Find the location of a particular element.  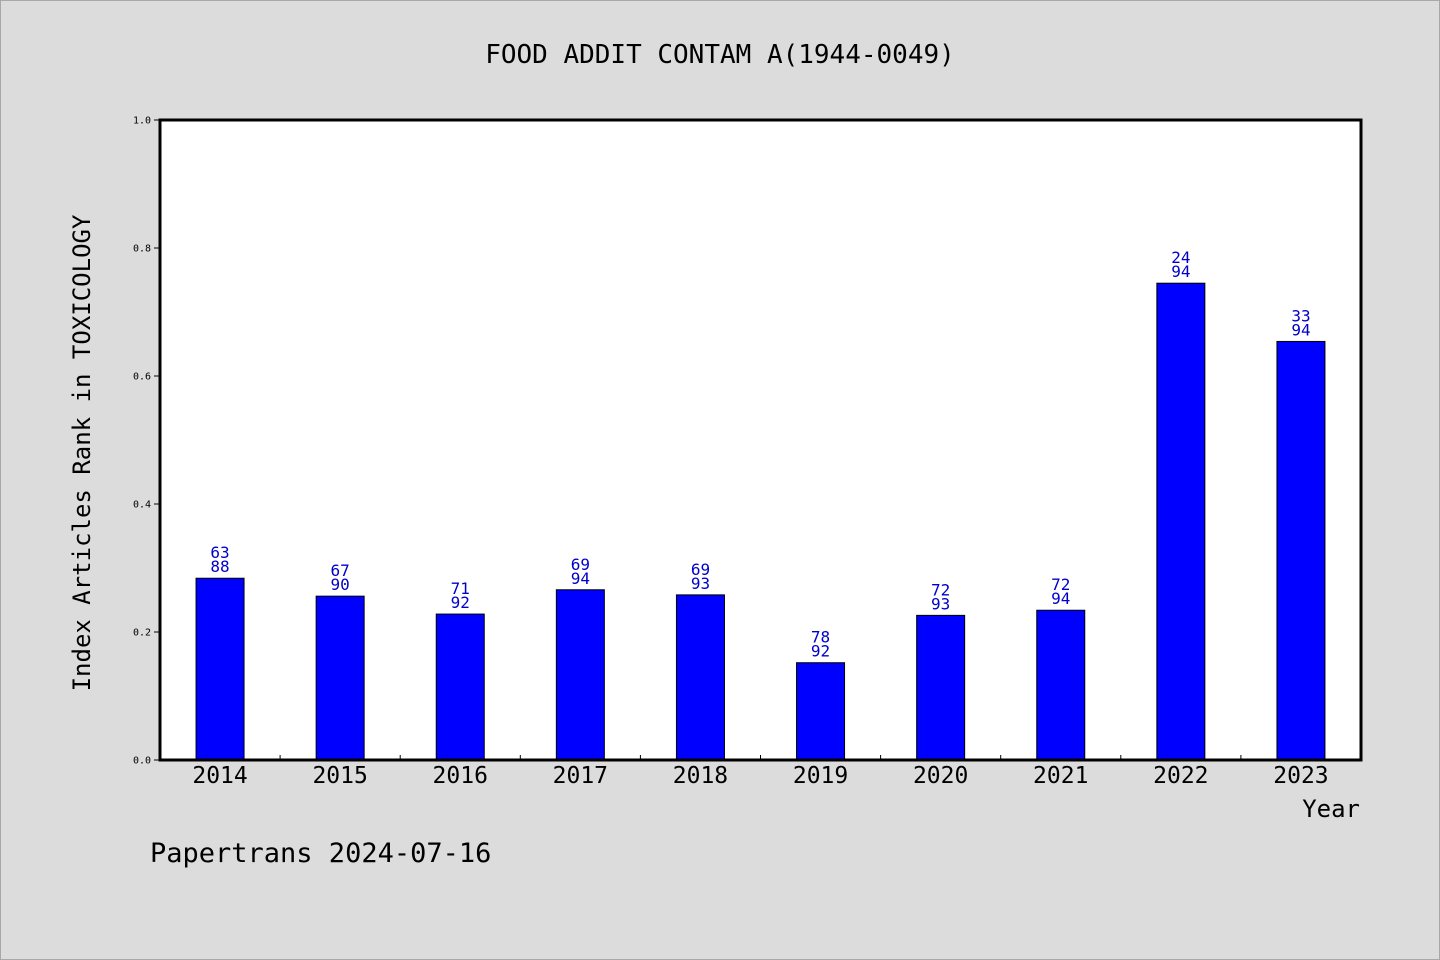

y-tick-label-0.6: 0.6 is located at coordinates (142, 377).